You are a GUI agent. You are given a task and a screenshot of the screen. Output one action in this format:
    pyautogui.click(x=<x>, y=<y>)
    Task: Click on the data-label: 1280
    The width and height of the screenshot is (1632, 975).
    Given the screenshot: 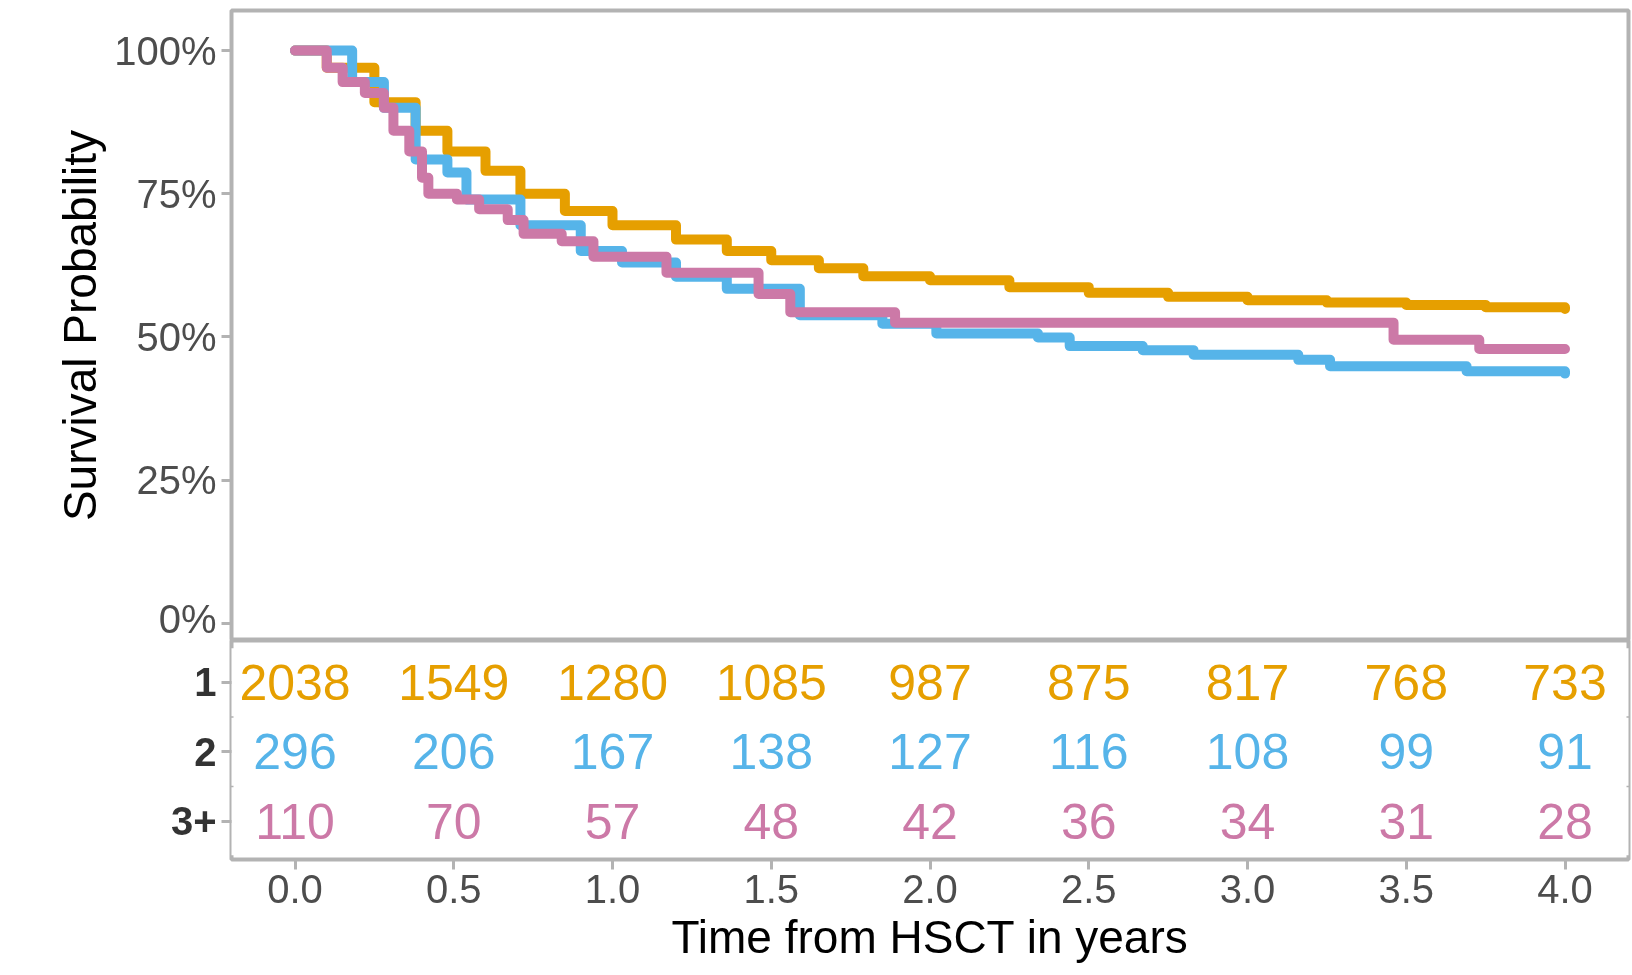 What is the action you would take?
    pyautogui.click(x=612, y=682)
    